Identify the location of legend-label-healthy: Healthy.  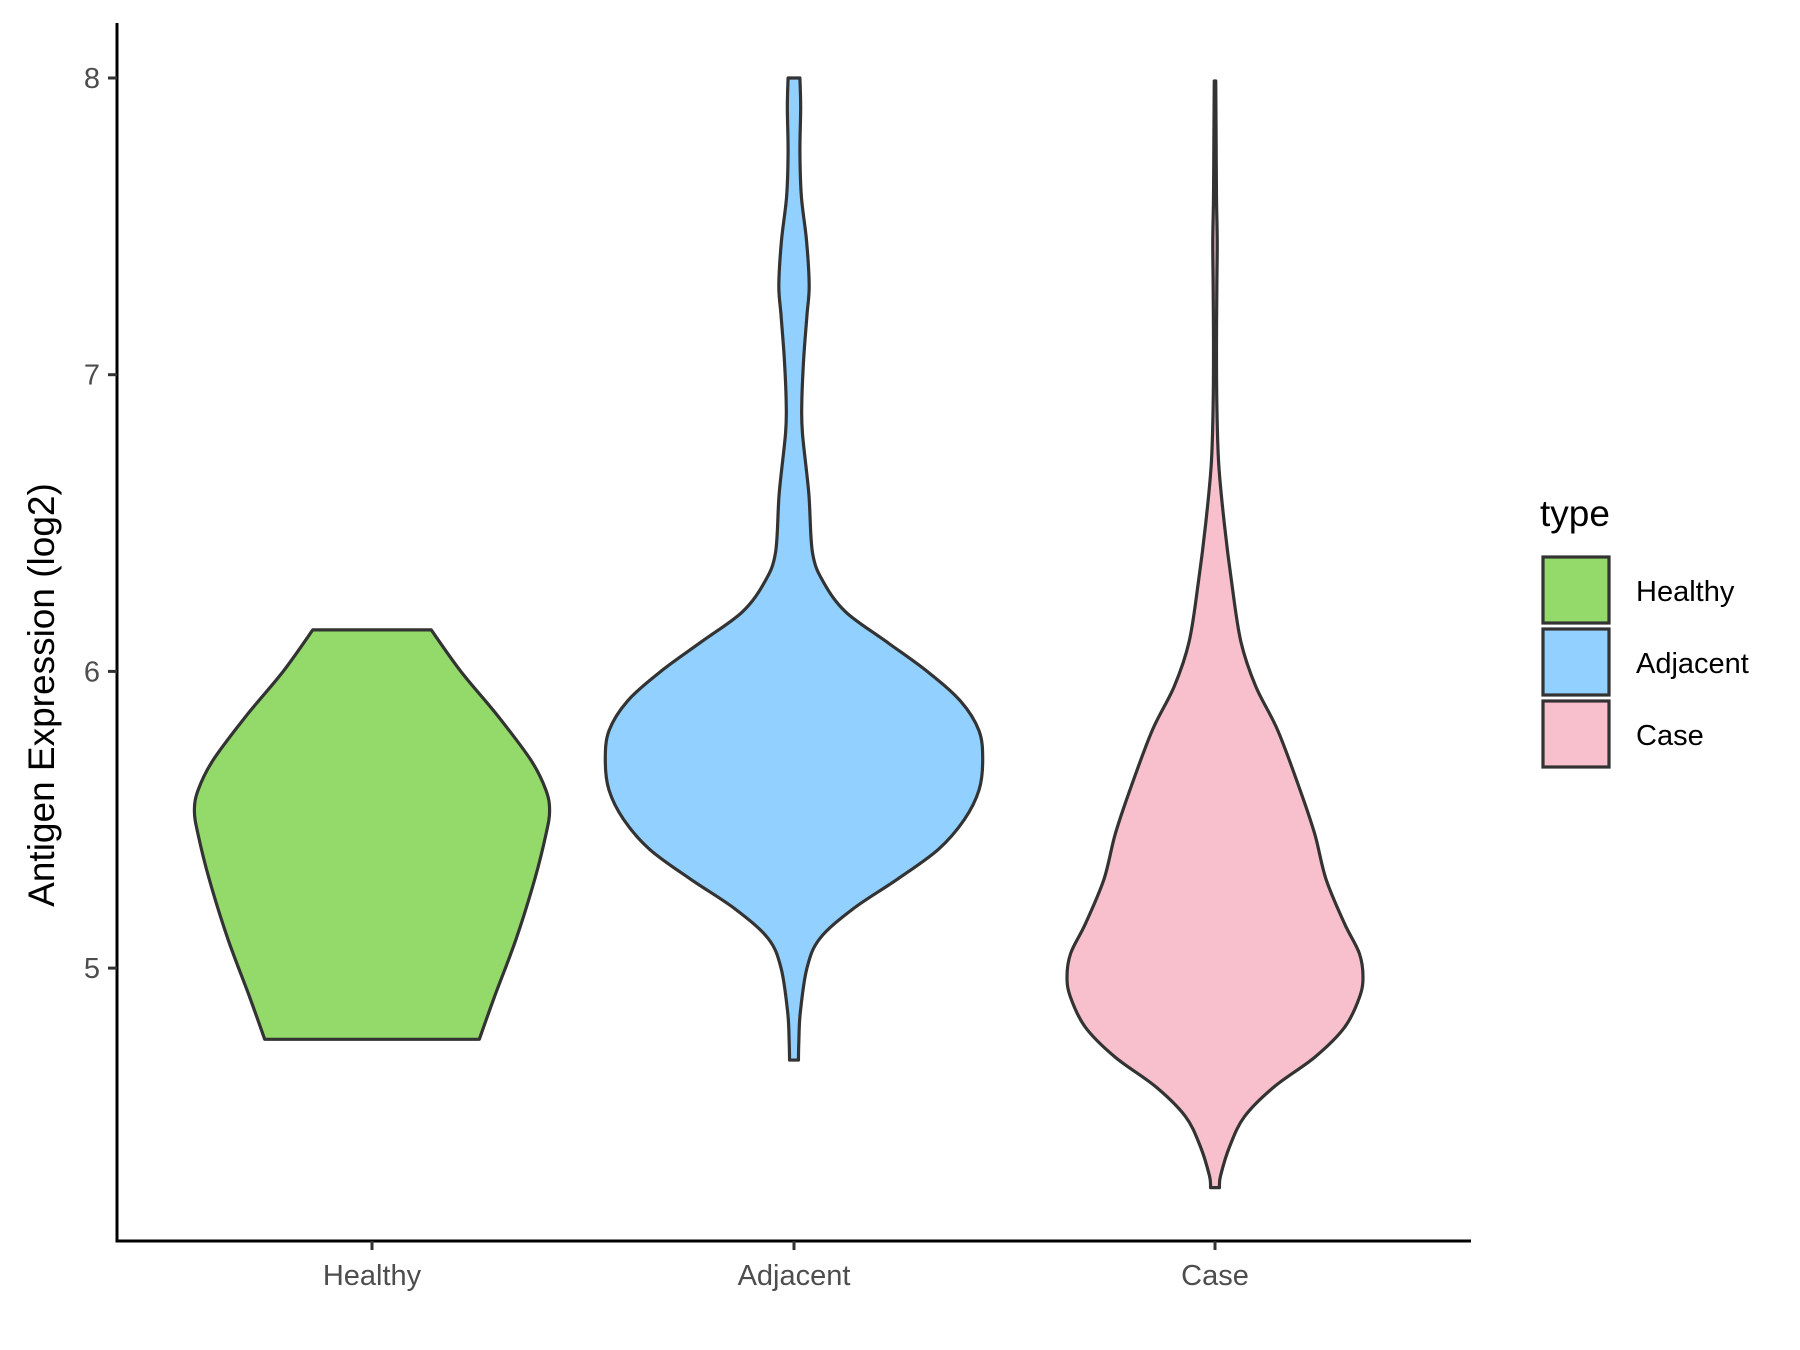
(1685, 592).